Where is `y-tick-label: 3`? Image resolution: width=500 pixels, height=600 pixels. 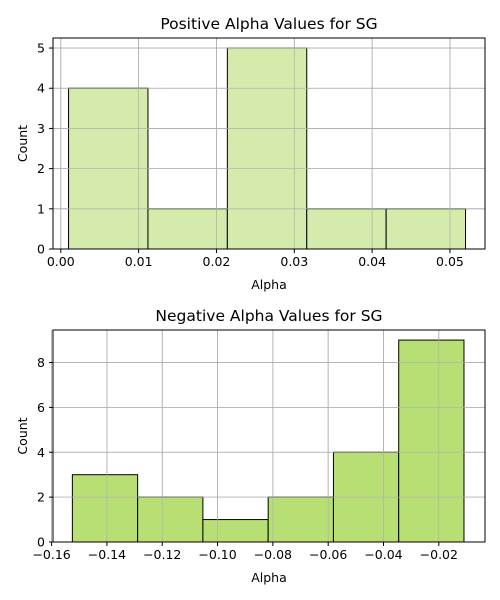
y-tick-label: 3 is located at coordinates (41, 128).